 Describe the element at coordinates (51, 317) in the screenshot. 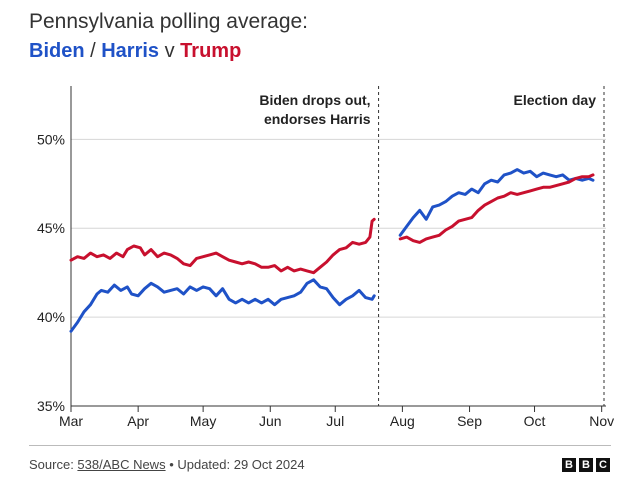

I see `y-tick-label: 40%` at that location.